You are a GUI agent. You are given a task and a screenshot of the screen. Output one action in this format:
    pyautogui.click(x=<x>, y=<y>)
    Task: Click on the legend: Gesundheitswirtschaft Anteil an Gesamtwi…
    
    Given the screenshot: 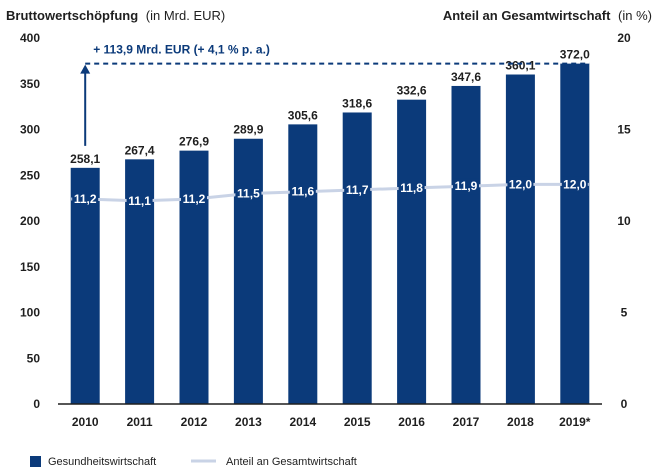 What is the action you would take?
    pyautogui.click(x=193, y=462)
    